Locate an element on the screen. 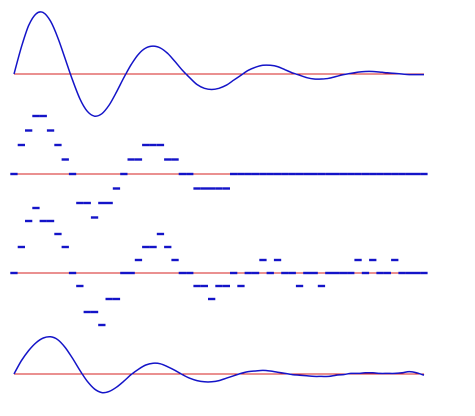  series-line is located at coordinates (219, 364).